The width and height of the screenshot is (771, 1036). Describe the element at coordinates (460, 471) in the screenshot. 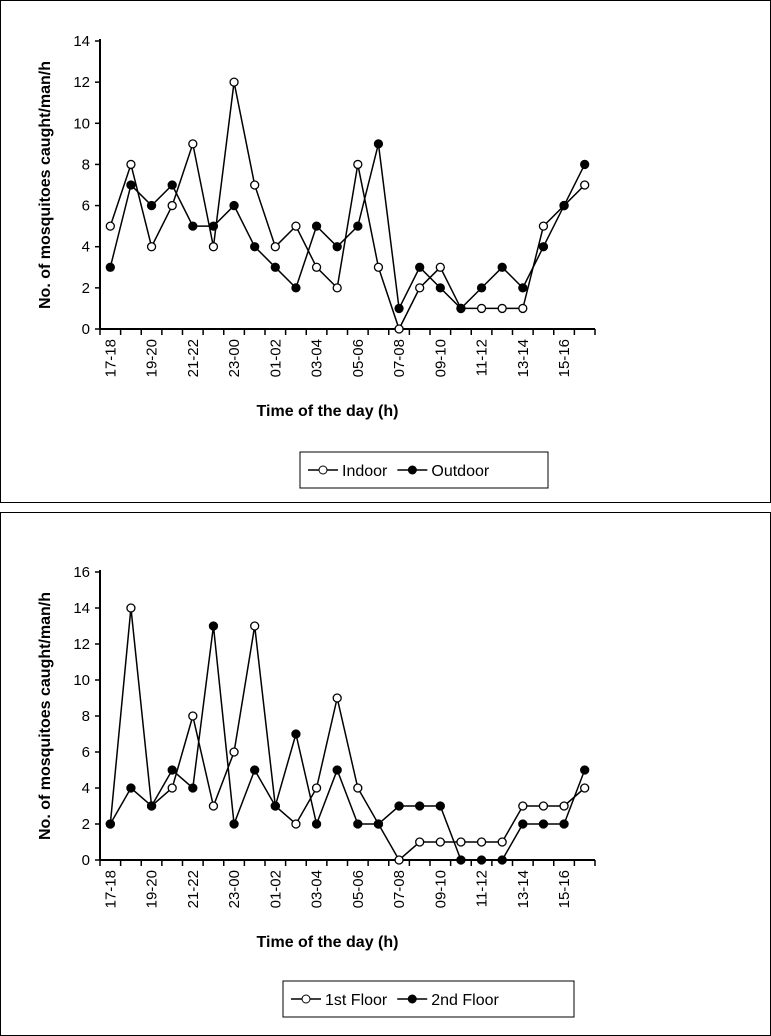

I see `legend-label: Outdoor` at that location.